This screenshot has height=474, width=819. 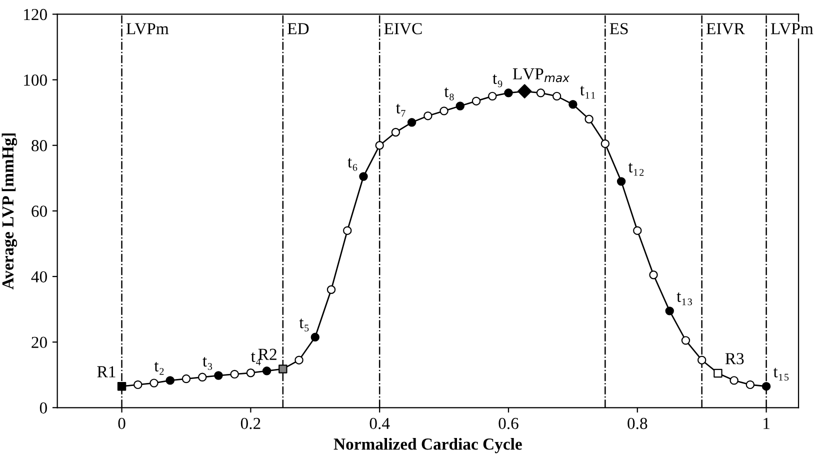 I want to click on annotation: LVP$_{max}$, so click(x=541, y=75).